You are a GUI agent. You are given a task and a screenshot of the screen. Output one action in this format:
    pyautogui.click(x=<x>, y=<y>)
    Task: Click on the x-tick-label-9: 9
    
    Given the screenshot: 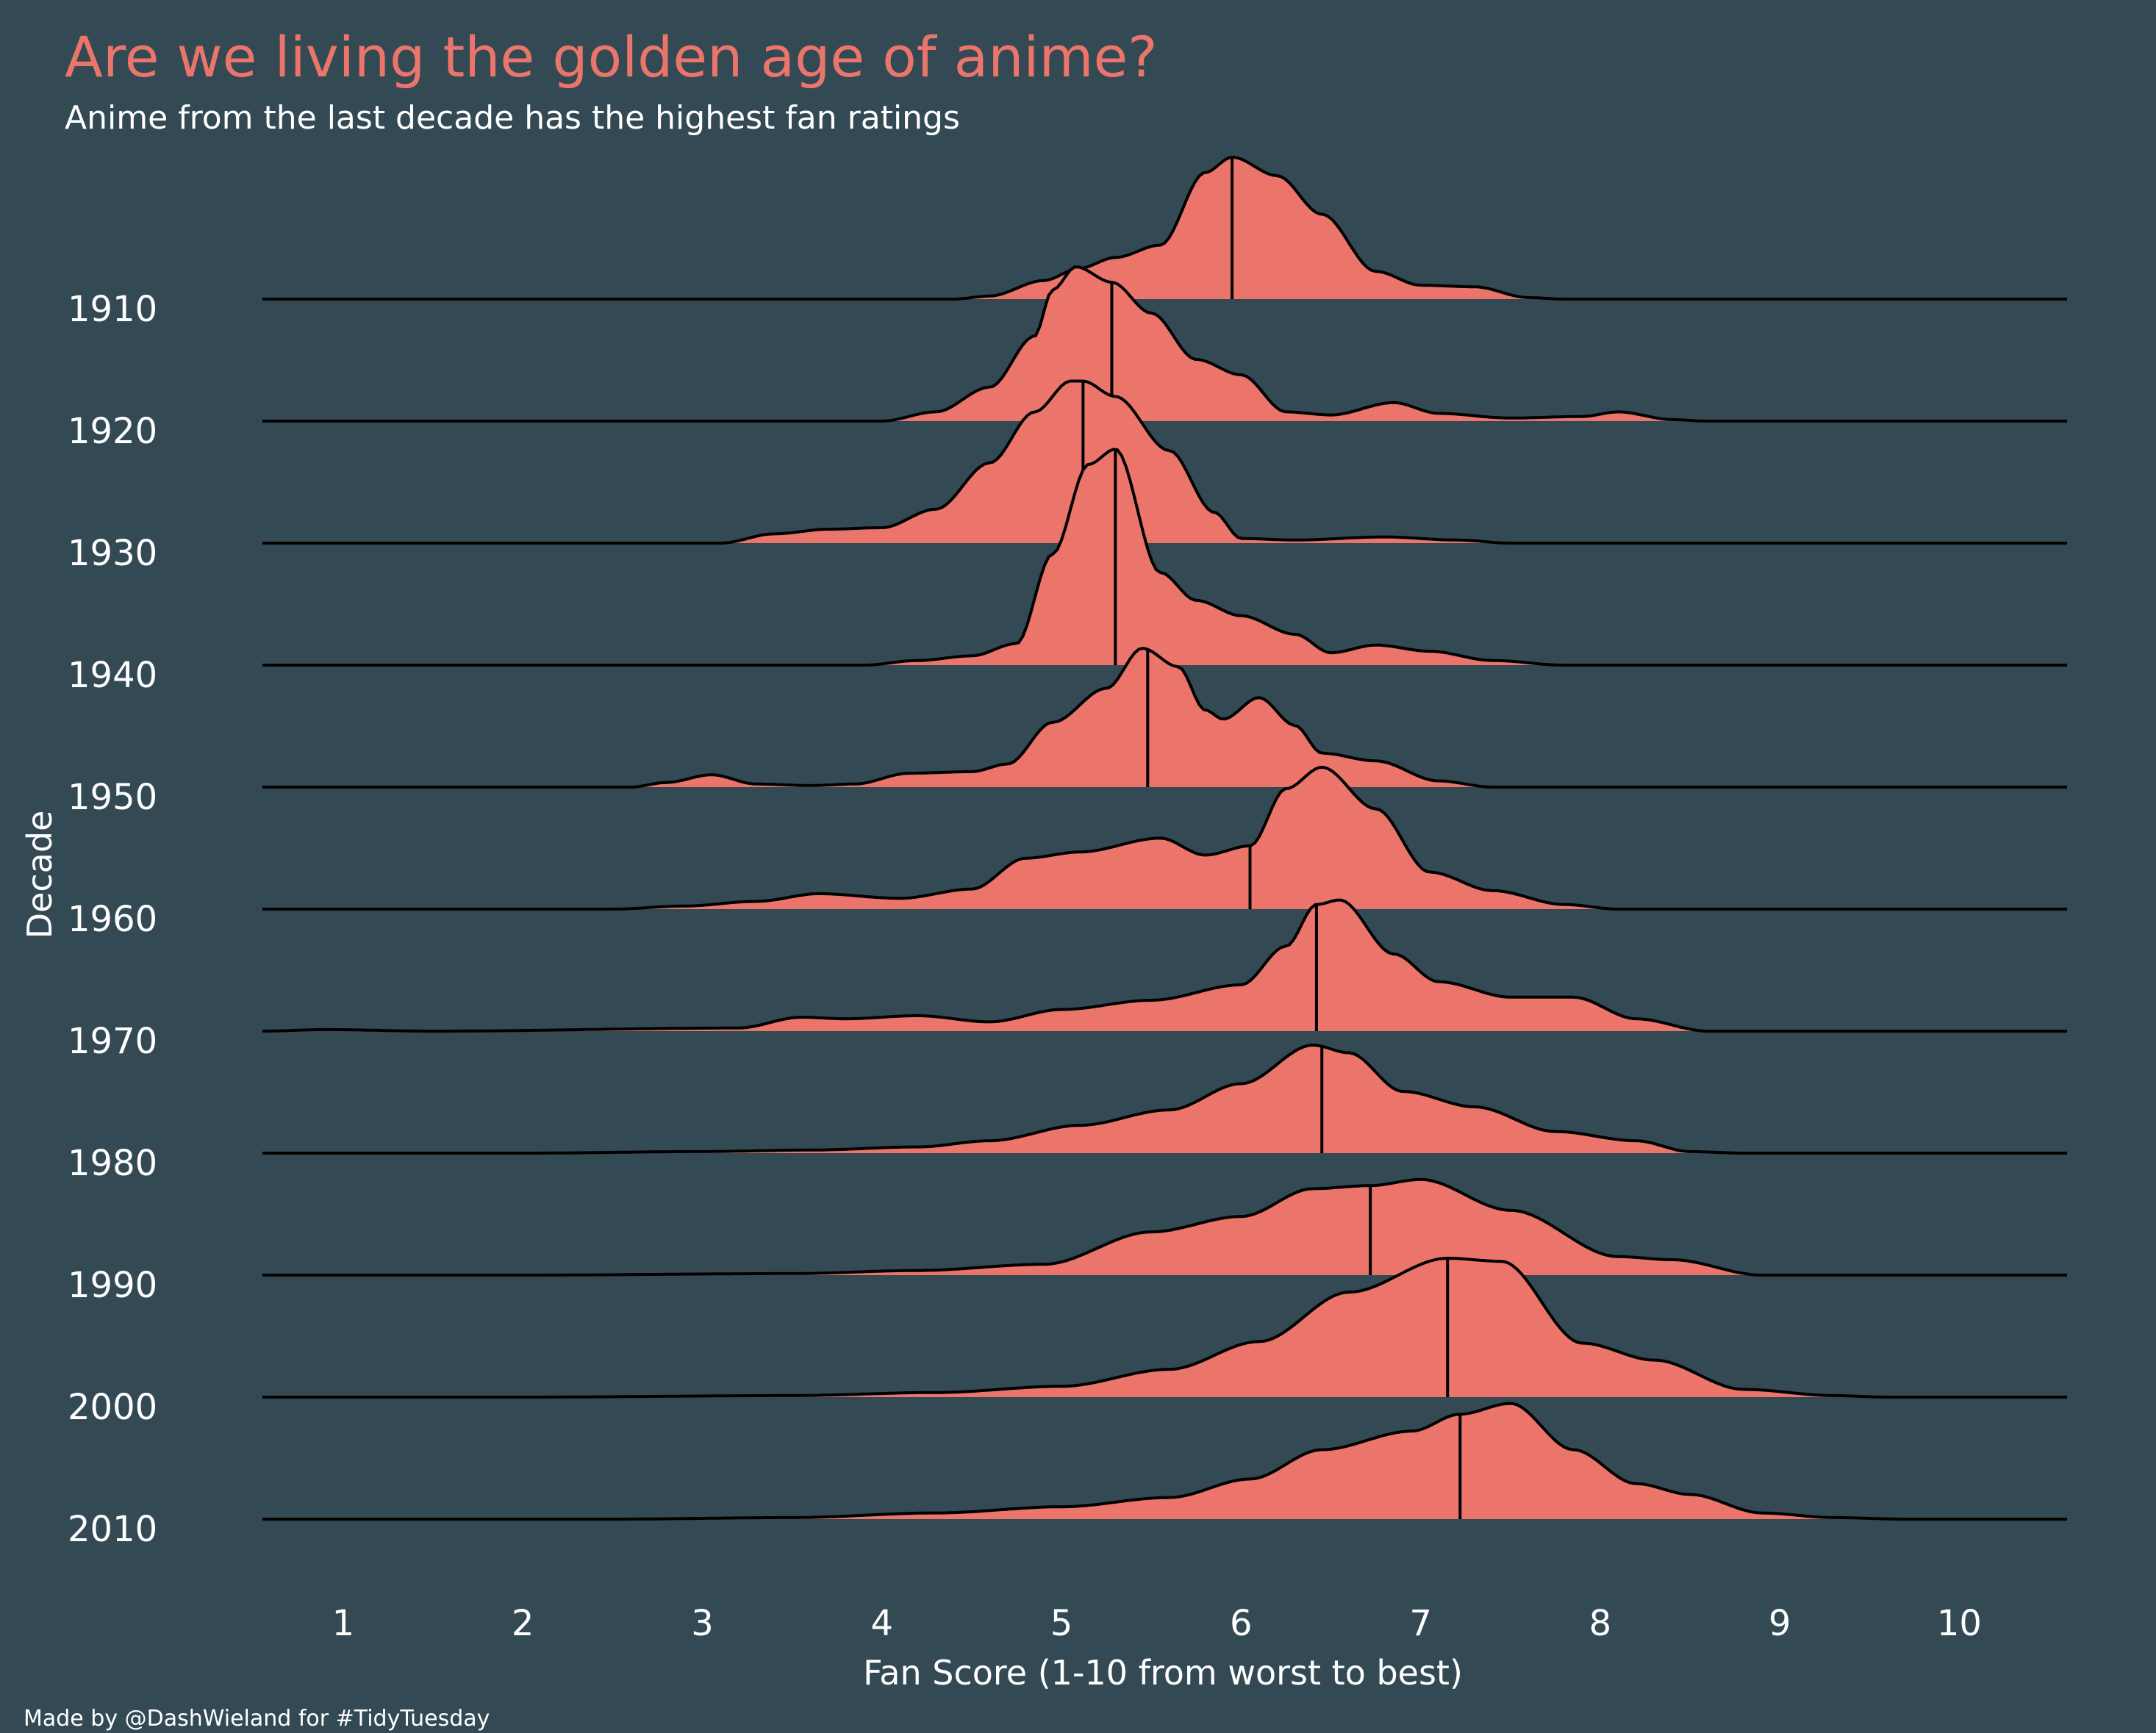 What is the action you would take?
    pyautogui.click(x=1780, y=1623)
    